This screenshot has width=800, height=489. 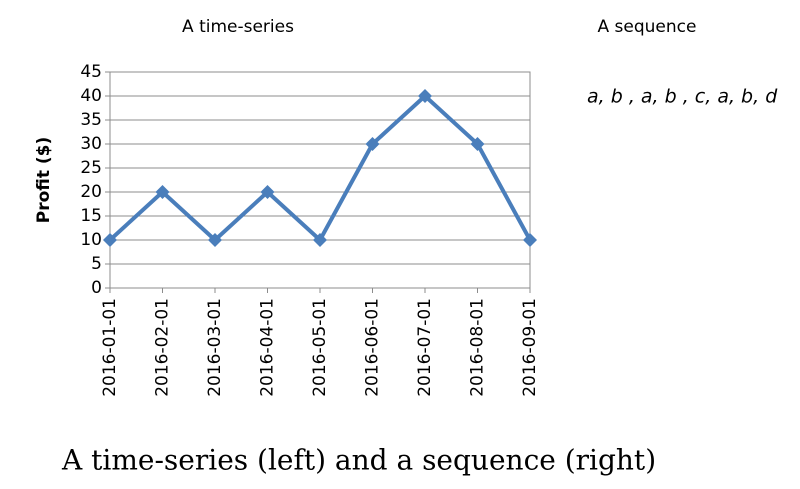 What do you see at coordinates (91, 168) in the screenshot?
I see `y-tick-label: 25` at bounding box center [91, 168].